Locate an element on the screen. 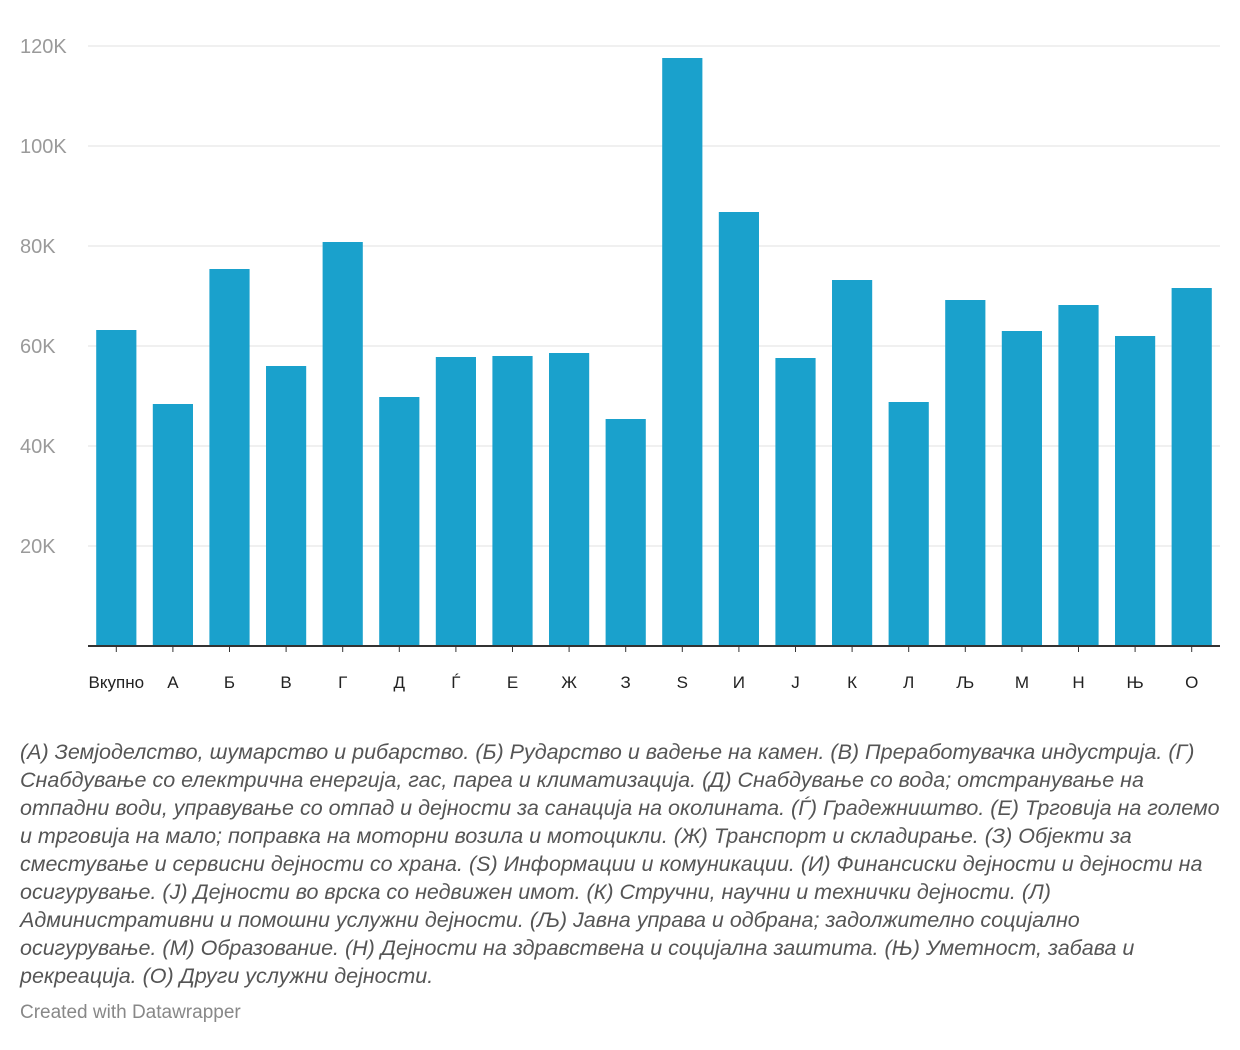  y-tick-label: 100K is located at coordinates (43, 147).